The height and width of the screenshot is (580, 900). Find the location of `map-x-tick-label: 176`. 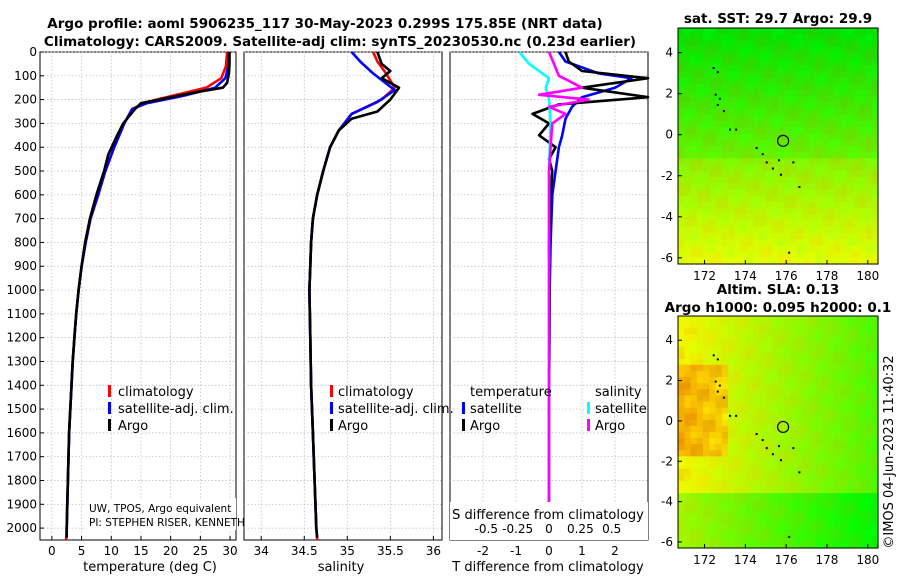

map-x-tick-label: 176 is located at coordinates (786, 560).